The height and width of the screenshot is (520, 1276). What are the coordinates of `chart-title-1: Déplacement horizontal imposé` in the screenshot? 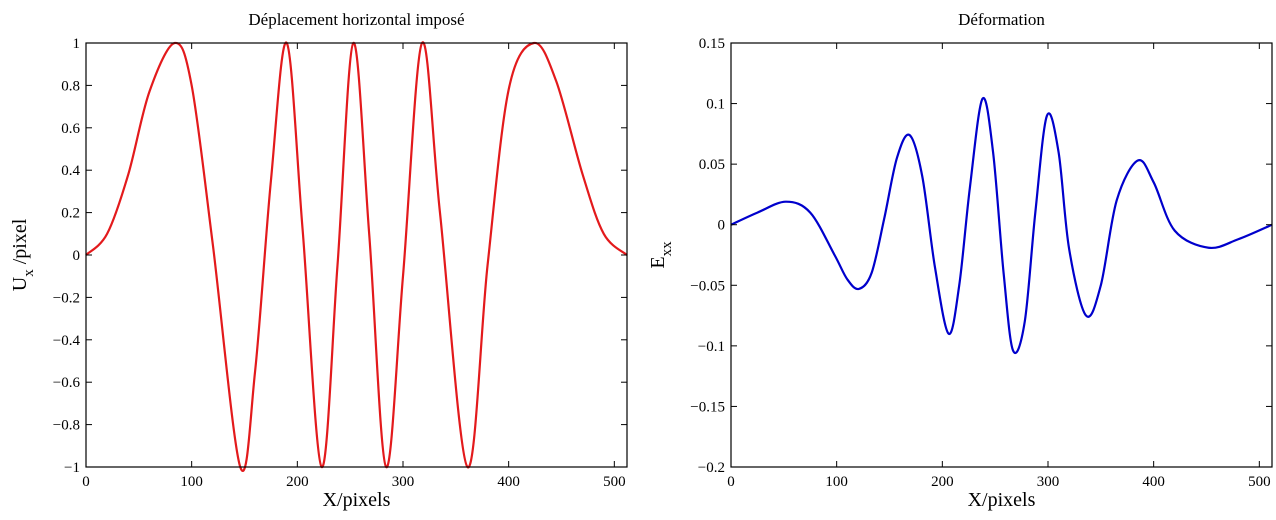 It's located at (356, 19).